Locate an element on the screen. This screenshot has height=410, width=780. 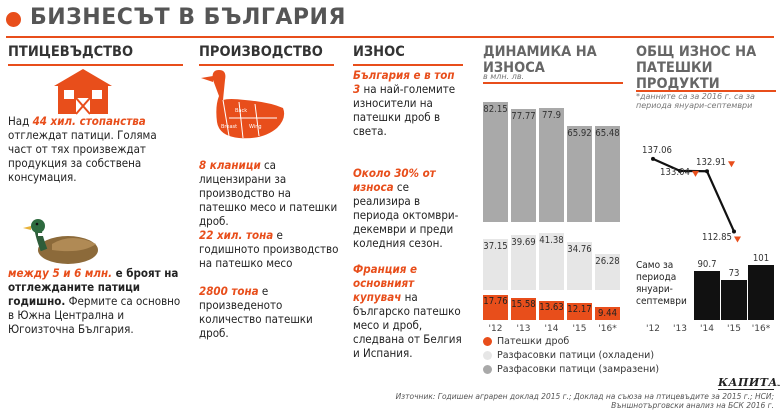
value-label: 17.76 is located at coordinates (495, 302).